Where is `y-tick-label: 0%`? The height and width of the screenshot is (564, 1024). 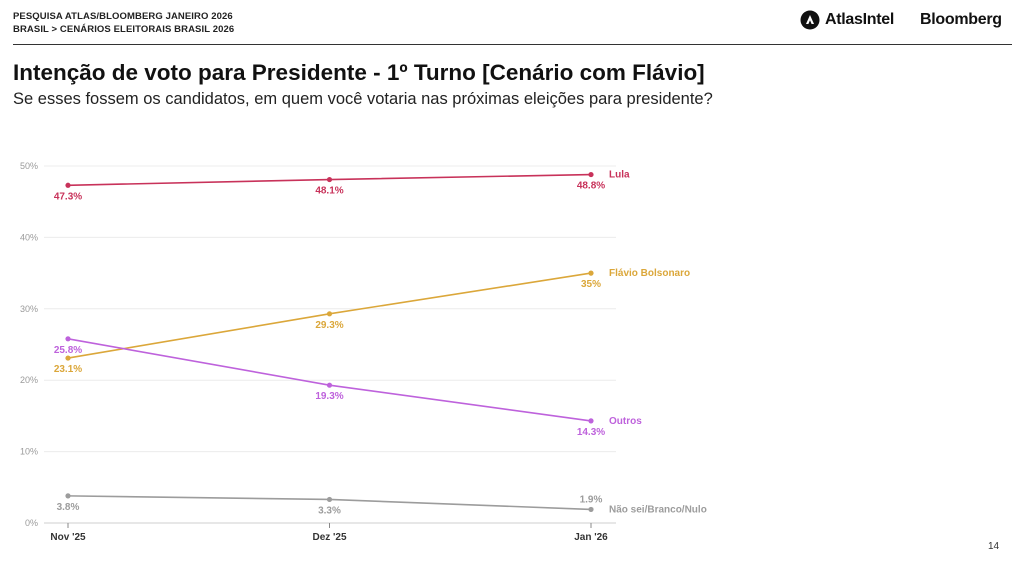 y-tick-label: 0% is located at coordinates (31, 523).